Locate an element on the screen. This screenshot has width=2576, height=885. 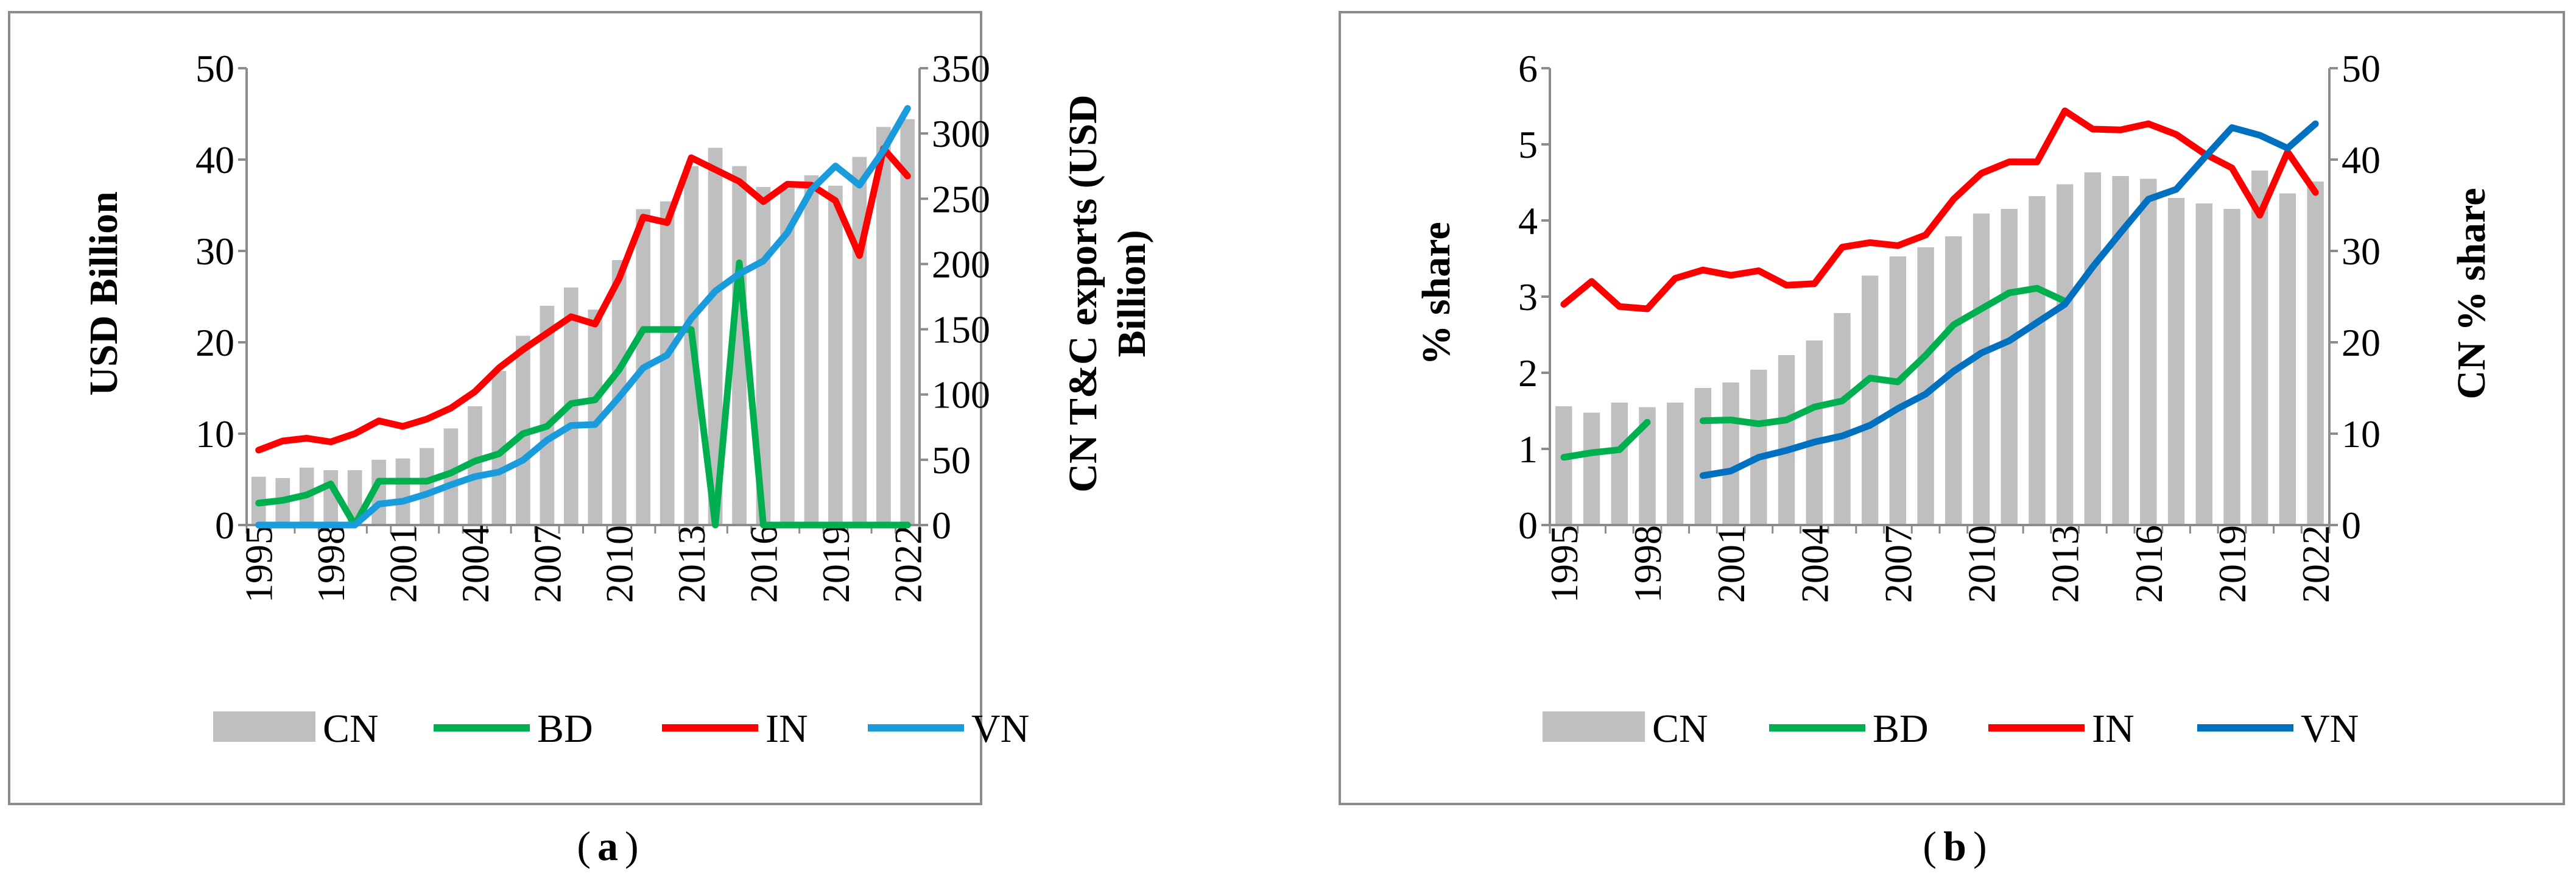
bar-a-cn-2003 is located at coordinates (451, 476).